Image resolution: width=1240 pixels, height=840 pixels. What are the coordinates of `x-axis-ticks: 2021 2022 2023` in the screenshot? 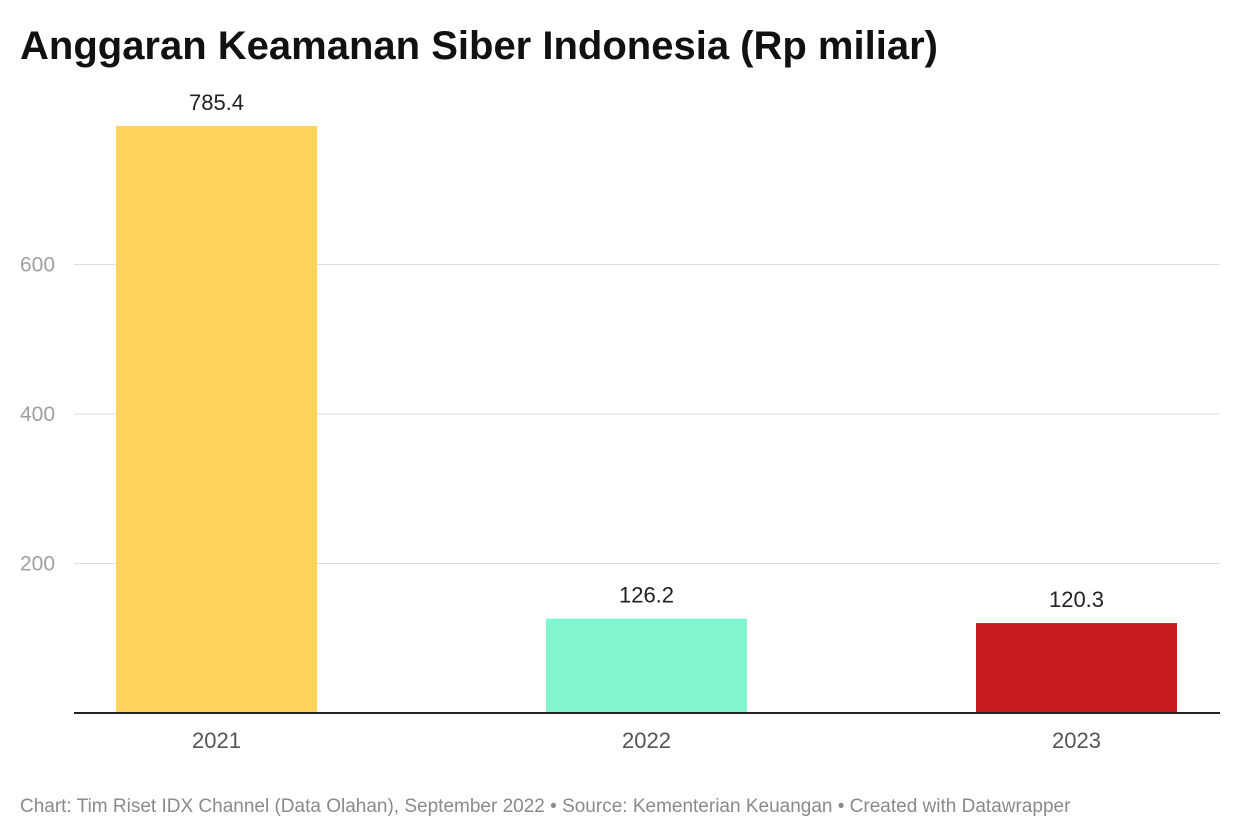 It's located at (646, 740).